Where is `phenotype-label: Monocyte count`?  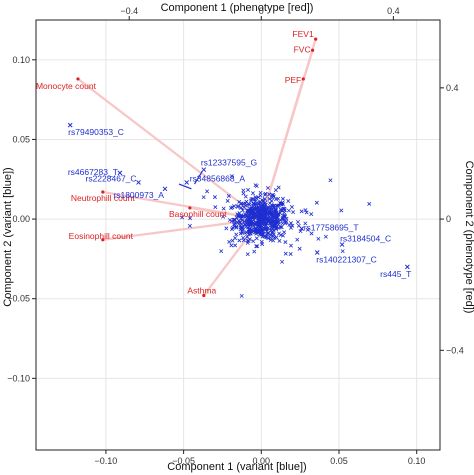 phenotype-label: Monocyte count is located at coordinates (66, 86).